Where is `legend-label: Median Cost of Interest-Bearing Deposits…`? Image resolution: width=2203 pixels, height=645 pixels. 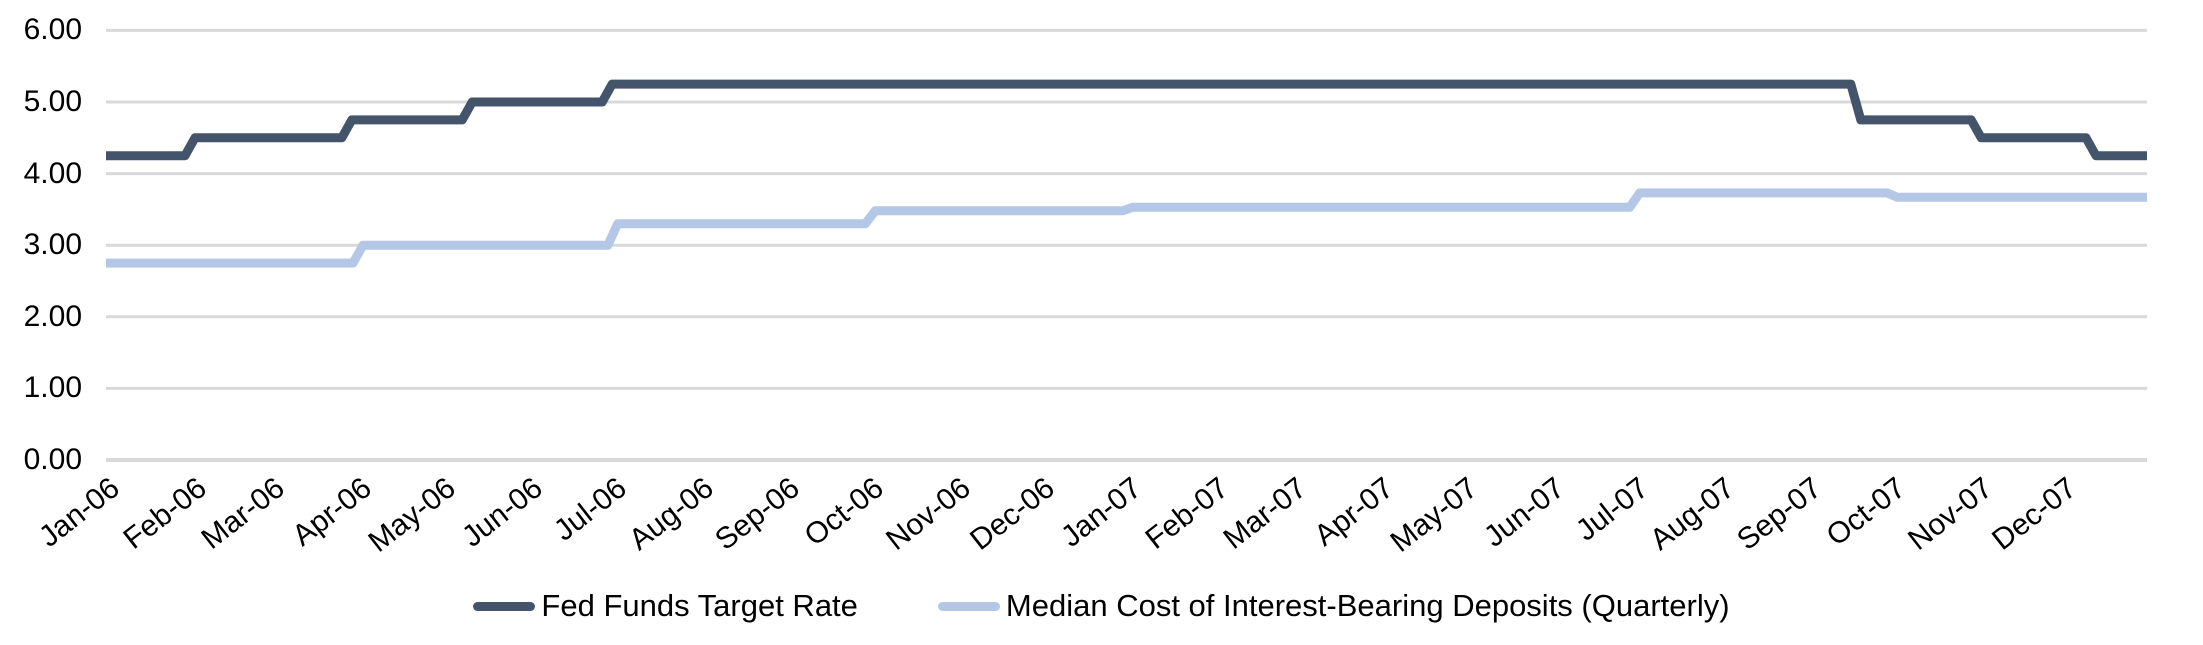 legend-label: Median Cost of Interest-Bearing Deposits… is located at coordinates (1367, 605).